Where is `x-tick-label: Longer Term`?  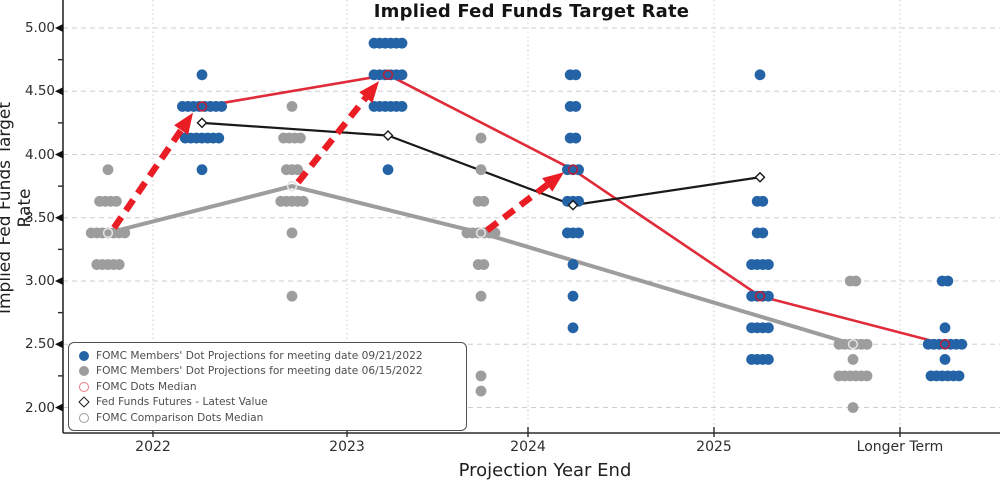 x-tick-label: Longer Term is located at coordinates (900, 447).